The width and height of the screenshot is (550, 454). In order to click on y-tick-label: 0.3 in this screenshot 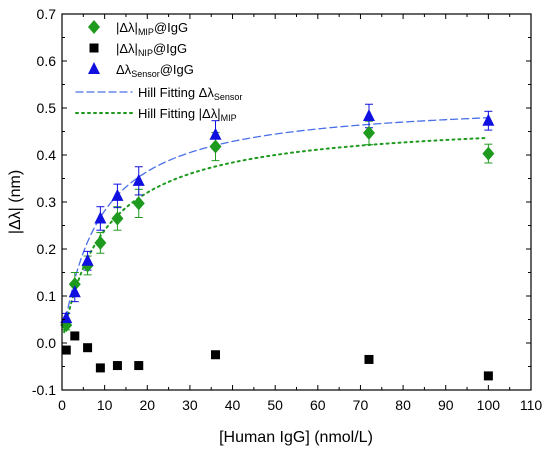, I will do `click(47, 202)`.